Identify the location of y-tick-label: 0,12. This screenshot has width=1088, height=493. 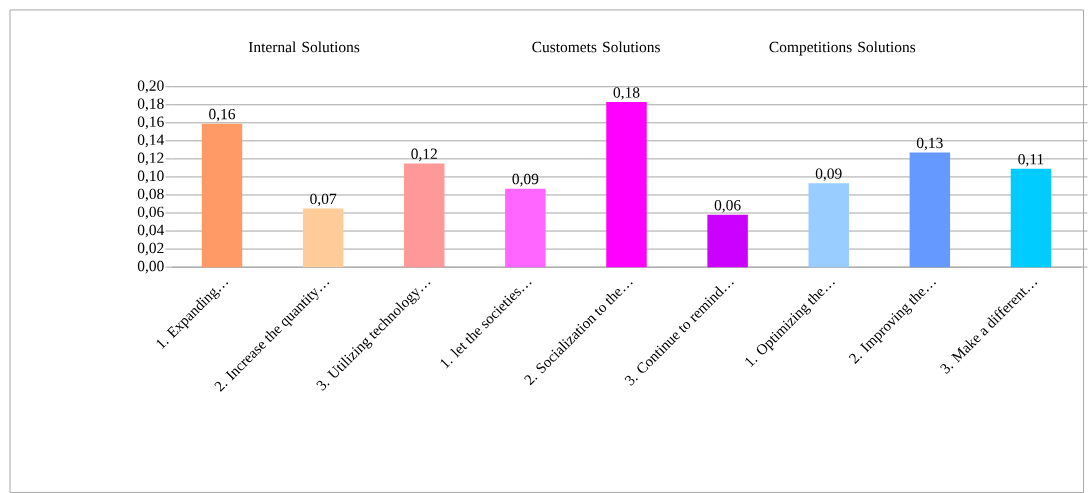
(150, 159).